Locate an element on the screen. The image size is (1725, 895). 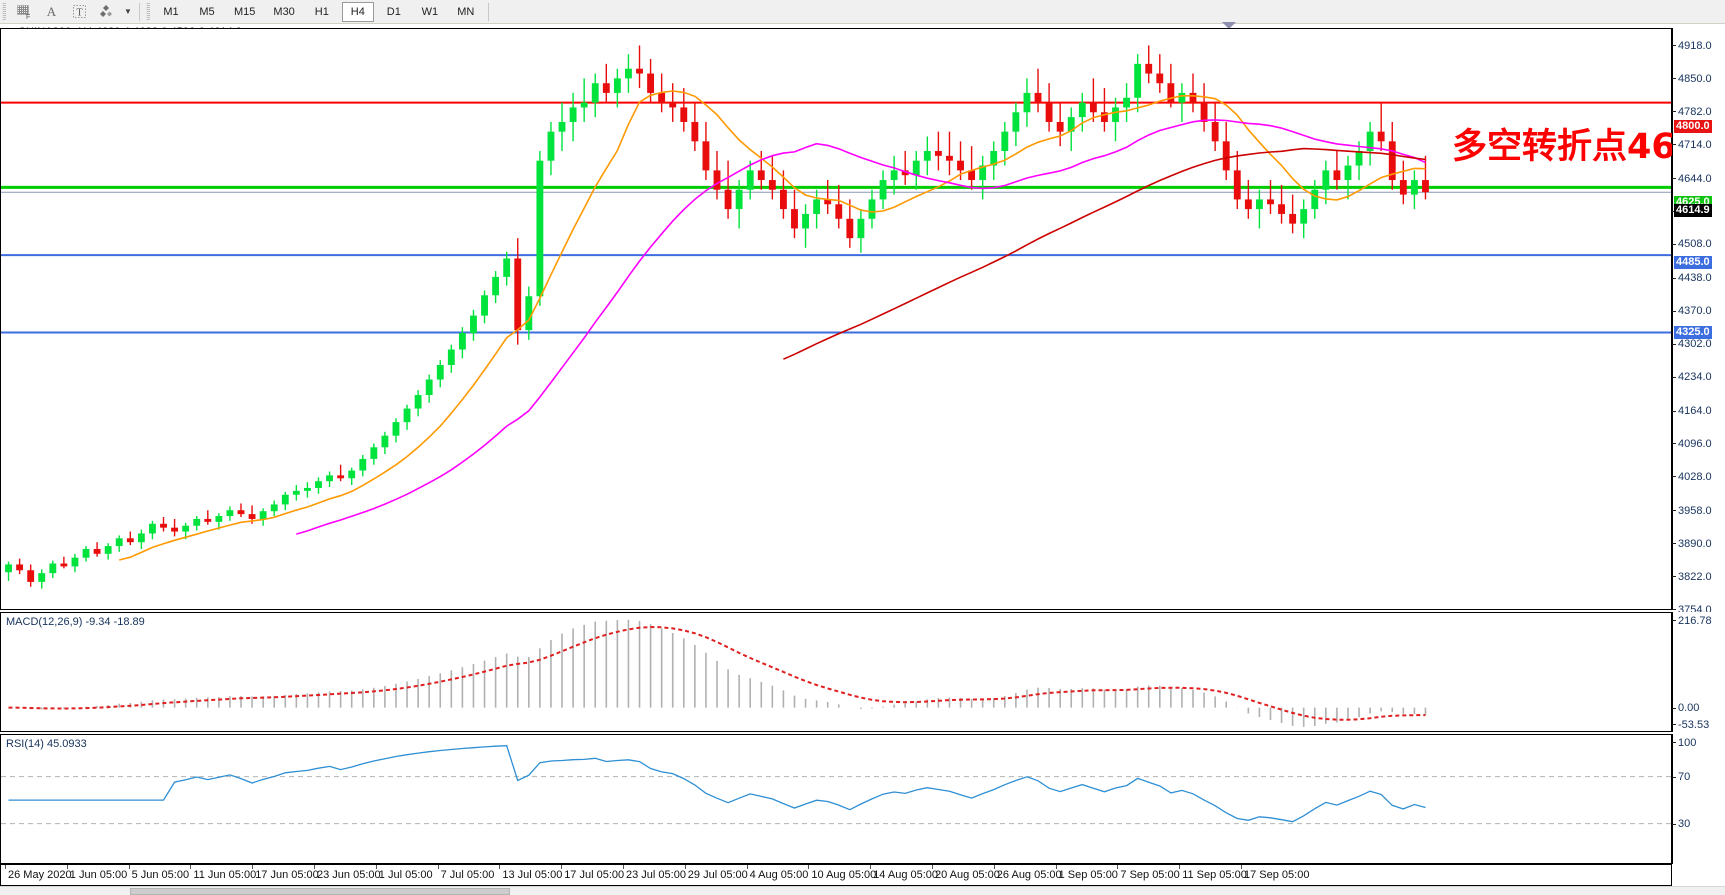
price-label-chip: 4485.0 is located at coordinates (1693, 262).